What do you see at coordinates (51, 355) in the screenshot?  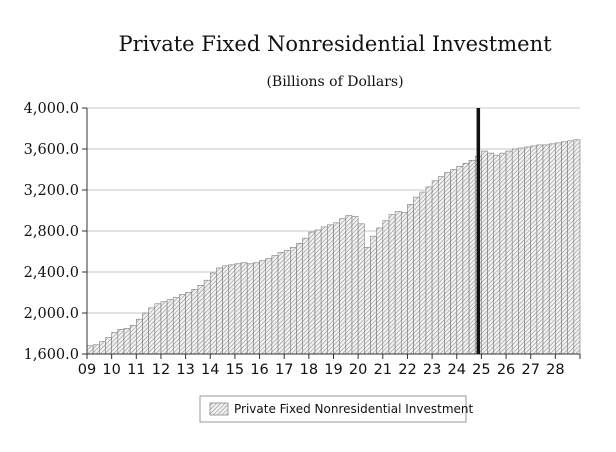 I see `y-tick-label: 1,600.0` at bounding box center [51, 355].